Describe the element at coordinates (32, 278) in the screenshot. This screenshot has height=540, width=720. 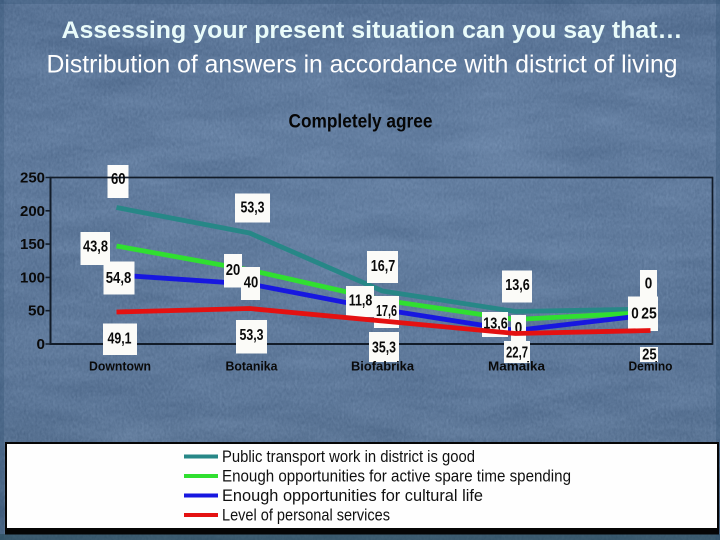
I see `svg-text: 100` at that location.